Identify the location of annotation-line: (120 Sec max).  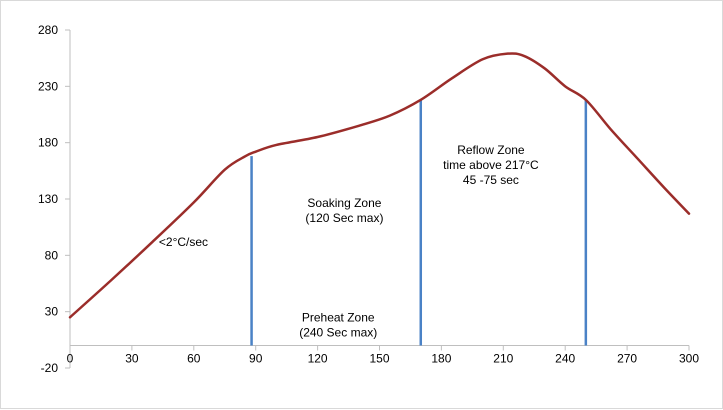
(344, 218).